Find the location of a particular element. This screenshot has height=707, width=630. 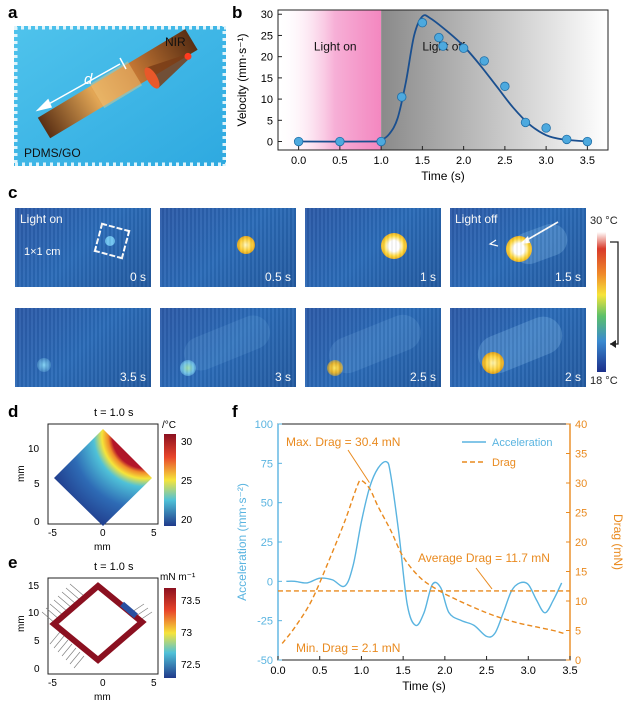

map-d-colorbar is located at coordinates (170, 480).